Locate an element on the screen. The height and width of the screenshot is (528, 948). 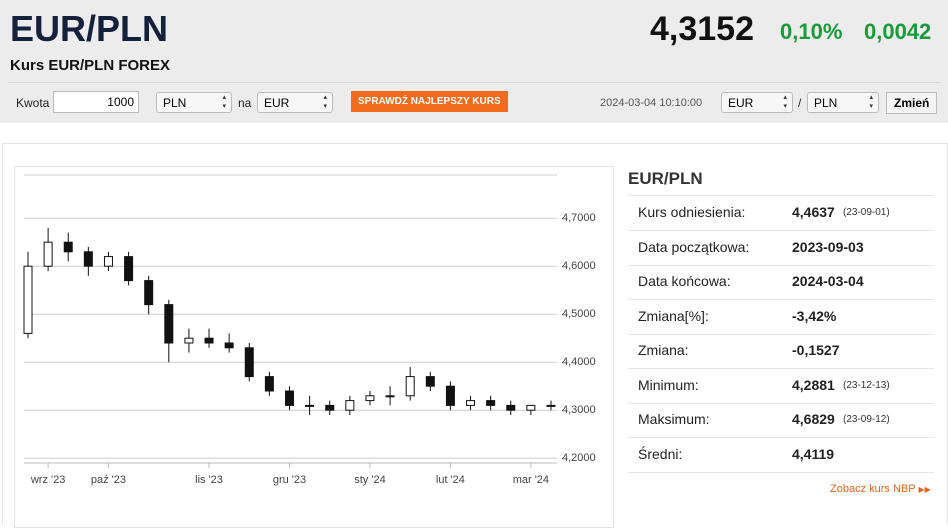
stat-label: Data końcowa: is located at coordinates (684, 281).